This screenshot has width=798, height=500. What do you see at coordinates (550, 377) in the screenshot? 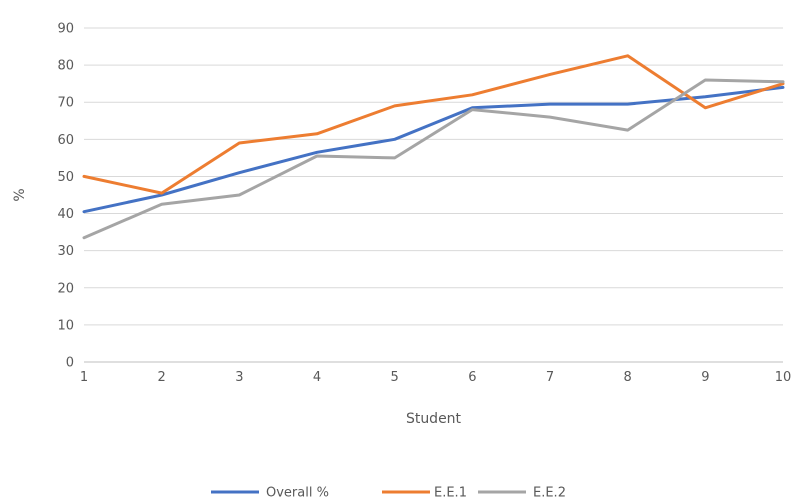
I see `x-tick-label: 7` at bounding box center [550, 377].